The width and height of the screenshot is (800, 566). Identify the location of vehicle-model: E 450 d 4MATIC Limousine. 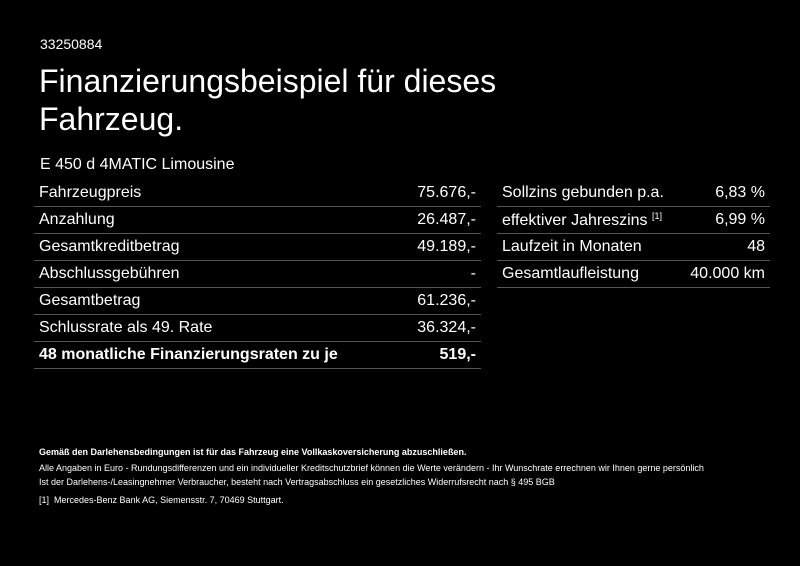
(137, 164).